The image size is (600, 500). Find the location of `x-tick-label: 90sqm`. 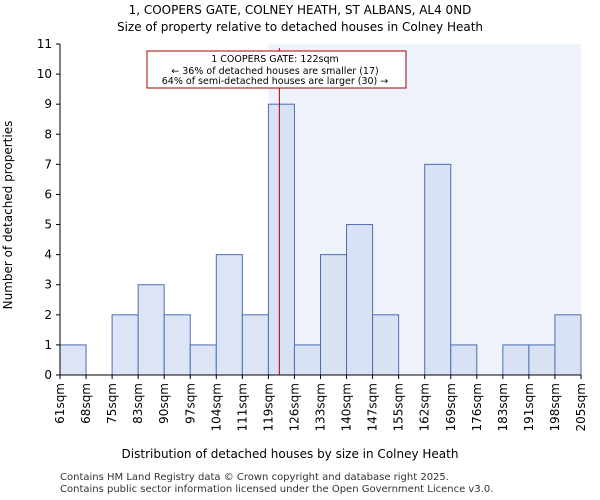

x-tick-label: 90sqm is located at coordinates (164, 403).